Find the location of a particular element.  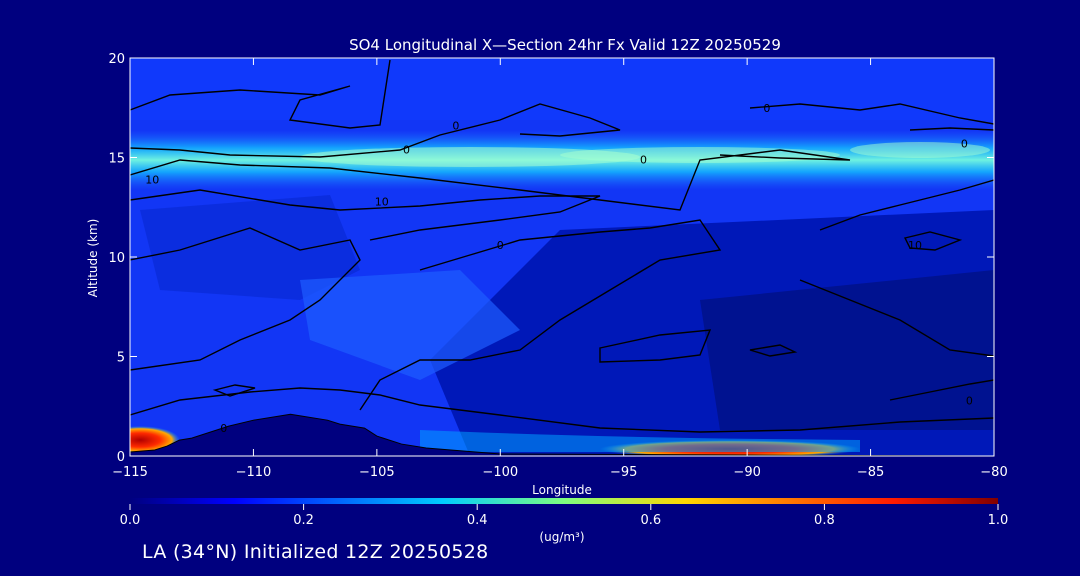

field-mid-light-west is located at coordinates (410, 325).